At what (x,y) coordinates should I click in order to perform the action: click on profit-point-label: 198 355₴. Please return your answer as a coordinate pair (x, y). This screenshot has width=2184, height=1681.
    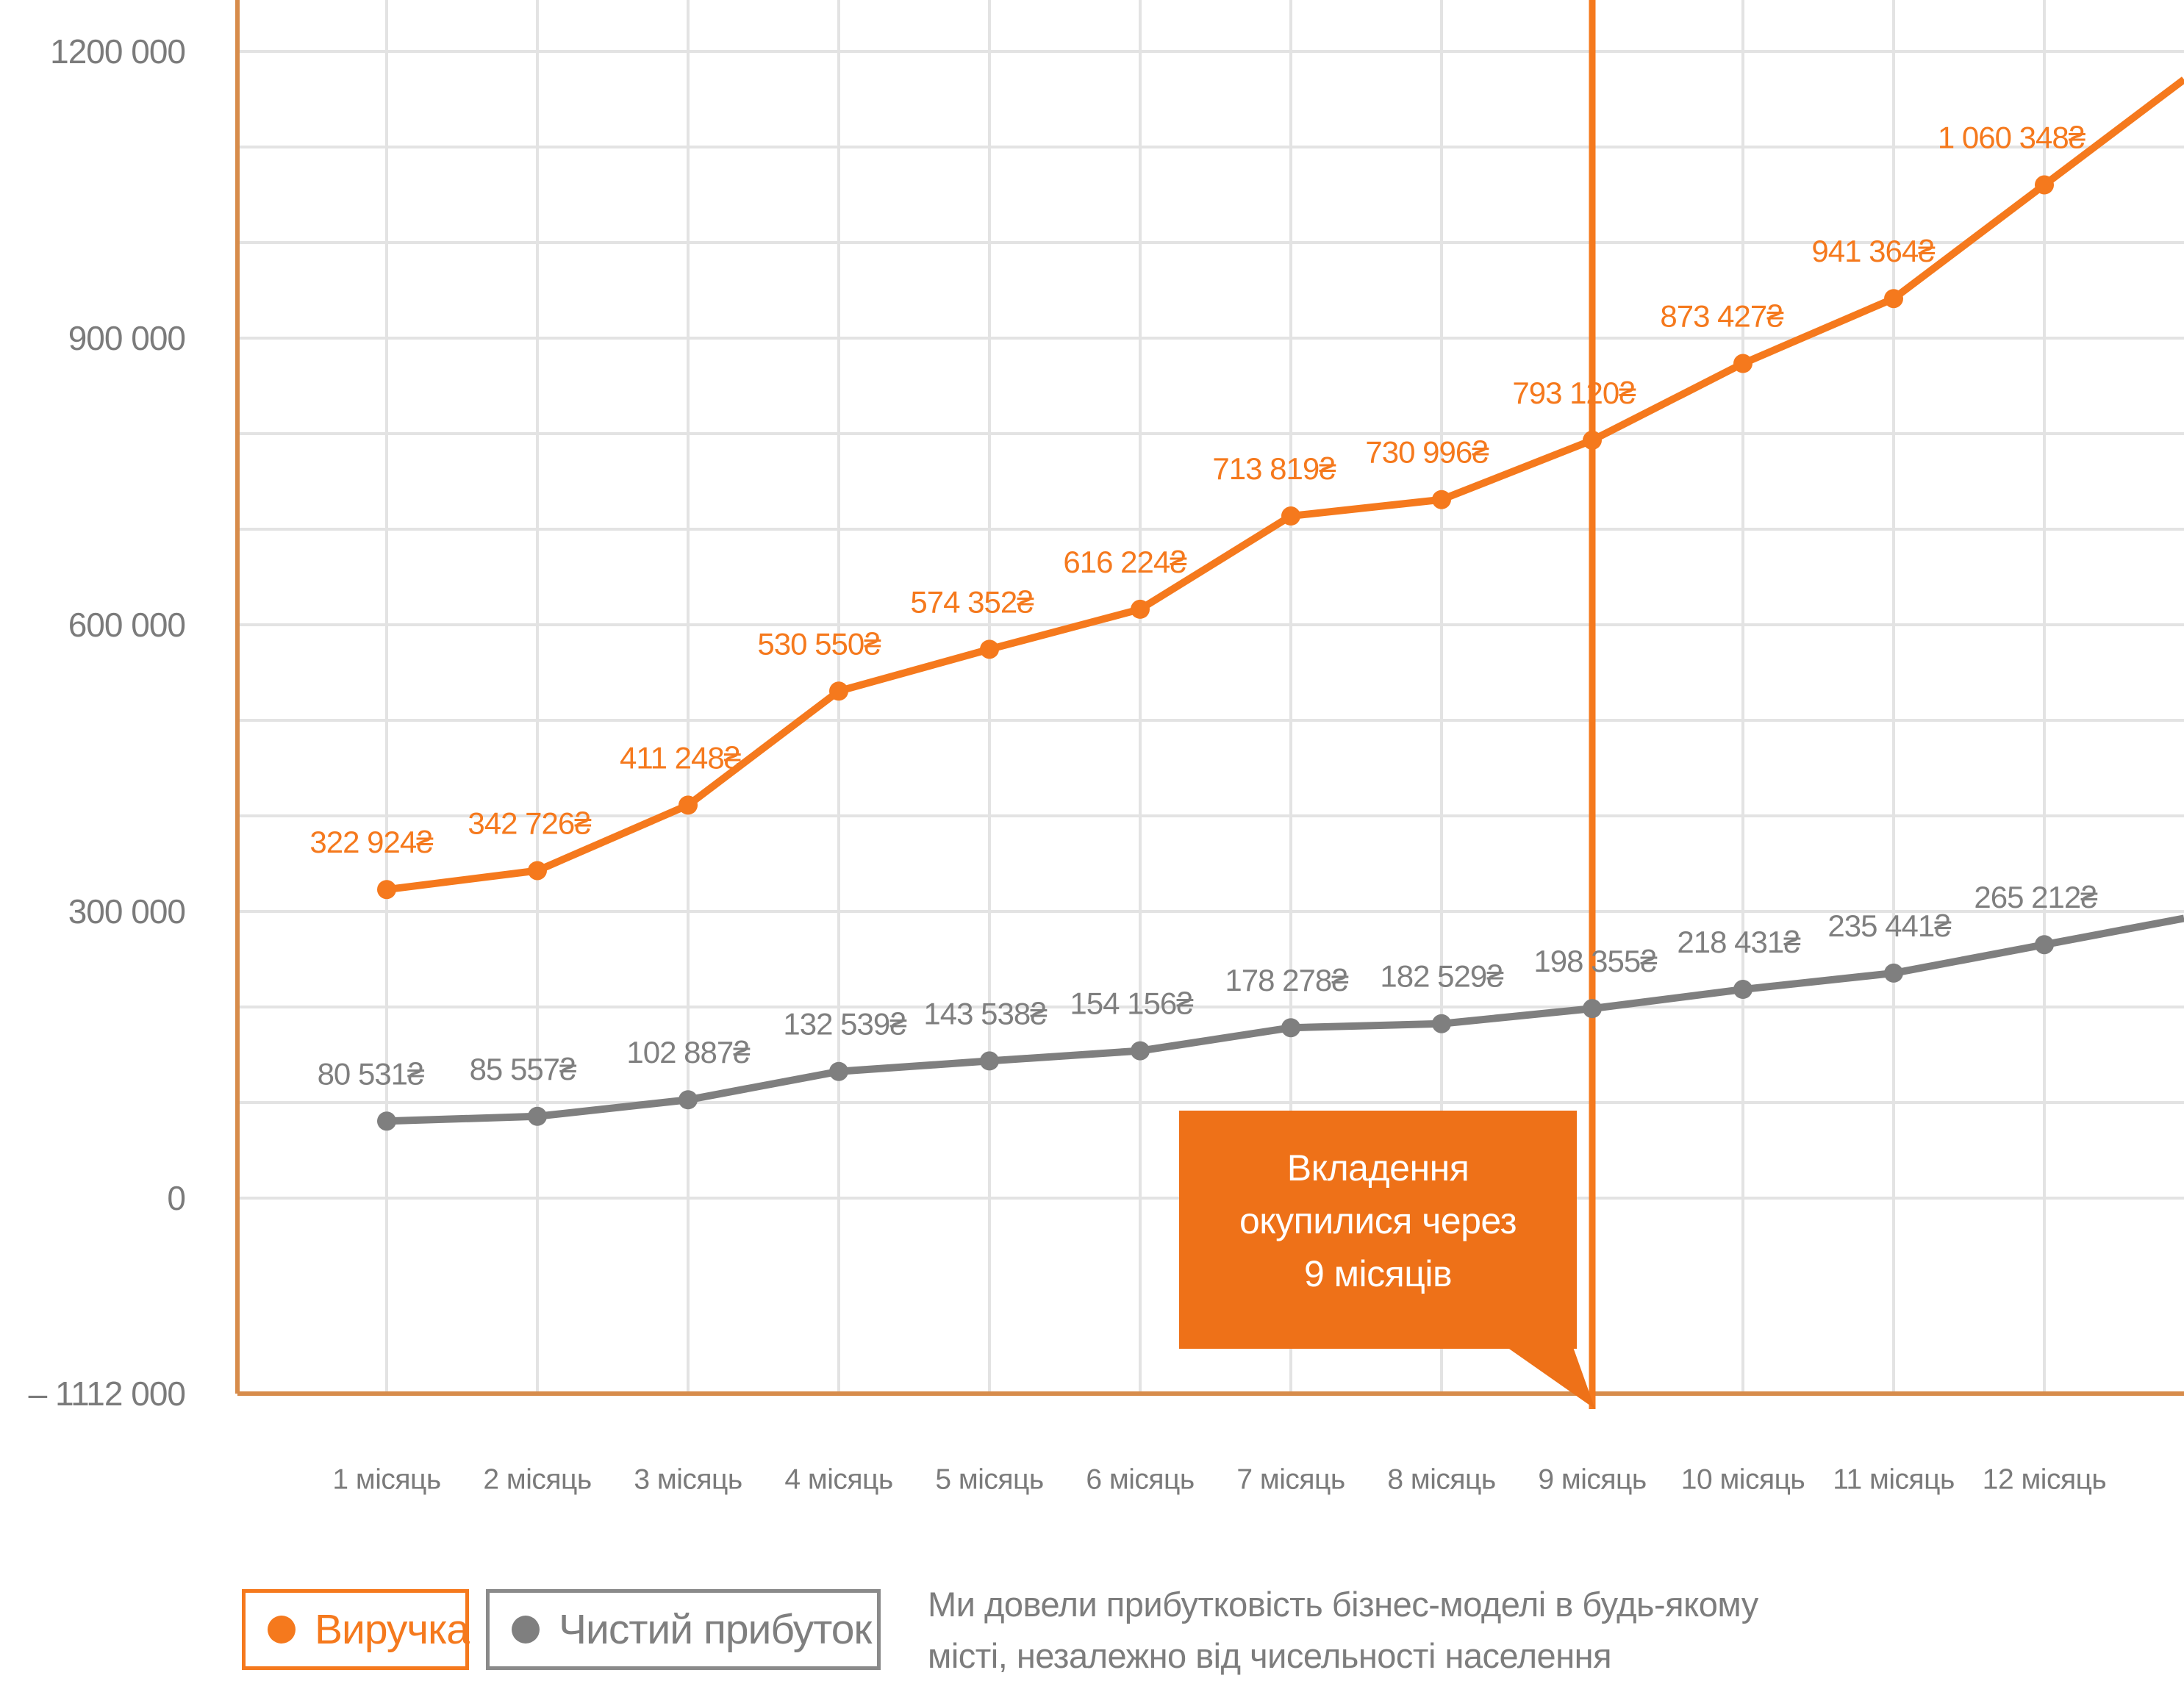
    Looking at the image, I should click on (1595, 961).